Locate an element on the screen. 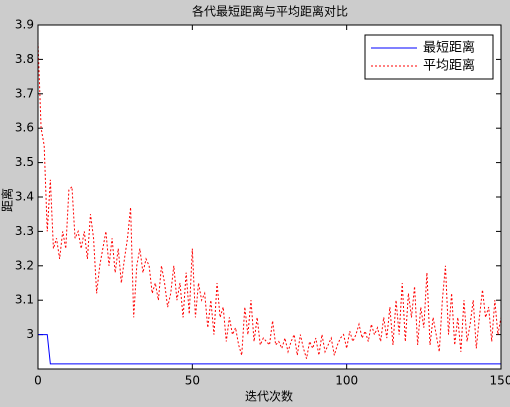 The height and width of the screenshot is (407, 510). y-tick-label: 3.2 is located at coordinates (24, 265).